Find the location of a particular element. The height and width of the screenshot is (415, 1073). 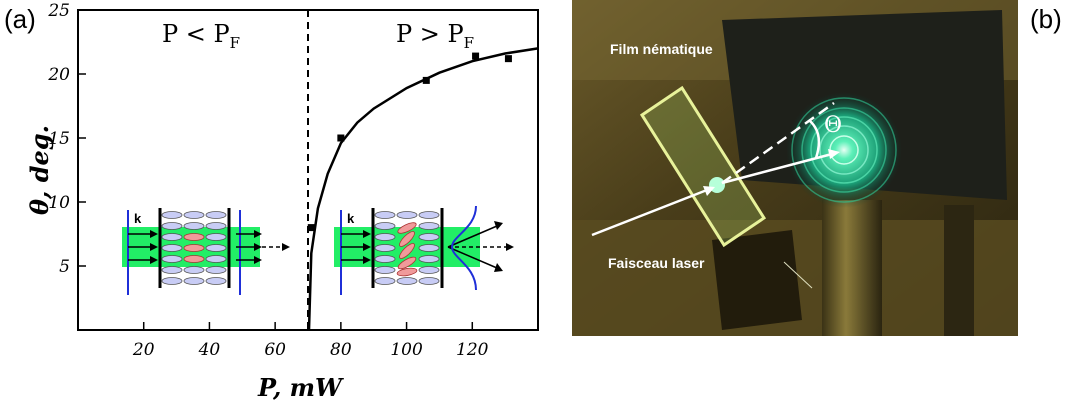

inset-k-label-right: k is located at coordinates (351, 218).